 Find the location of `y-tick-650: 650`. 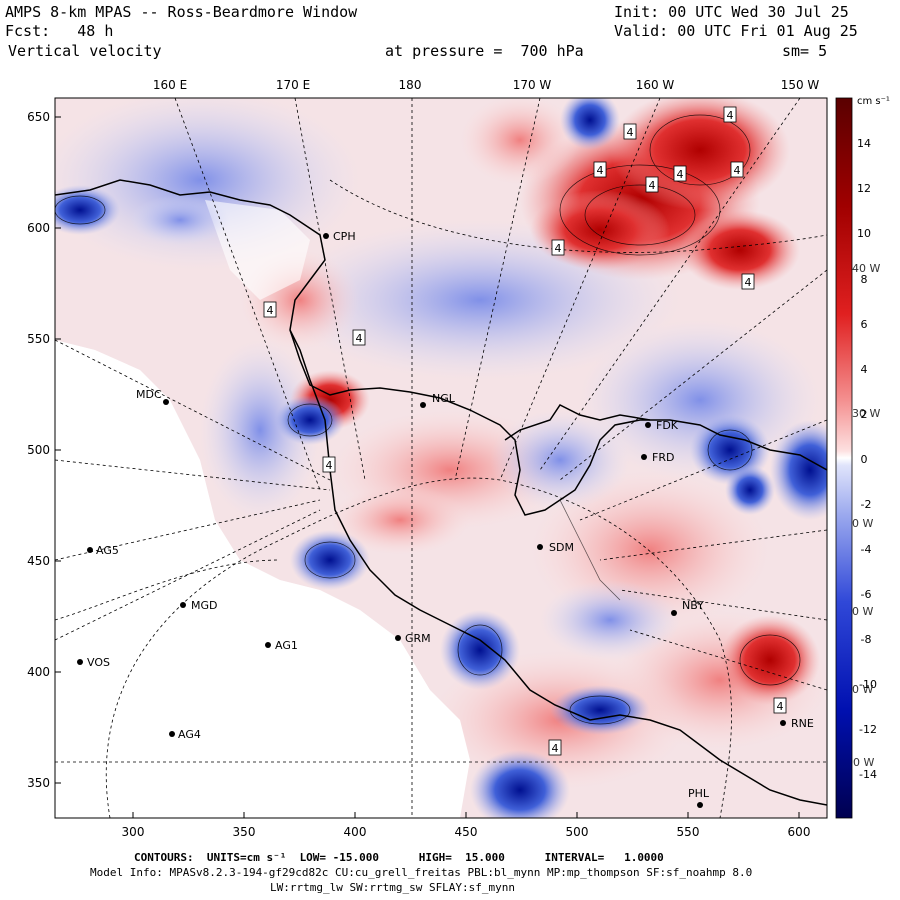

y-tick-650: 650 is located at coordinates (38, 117).